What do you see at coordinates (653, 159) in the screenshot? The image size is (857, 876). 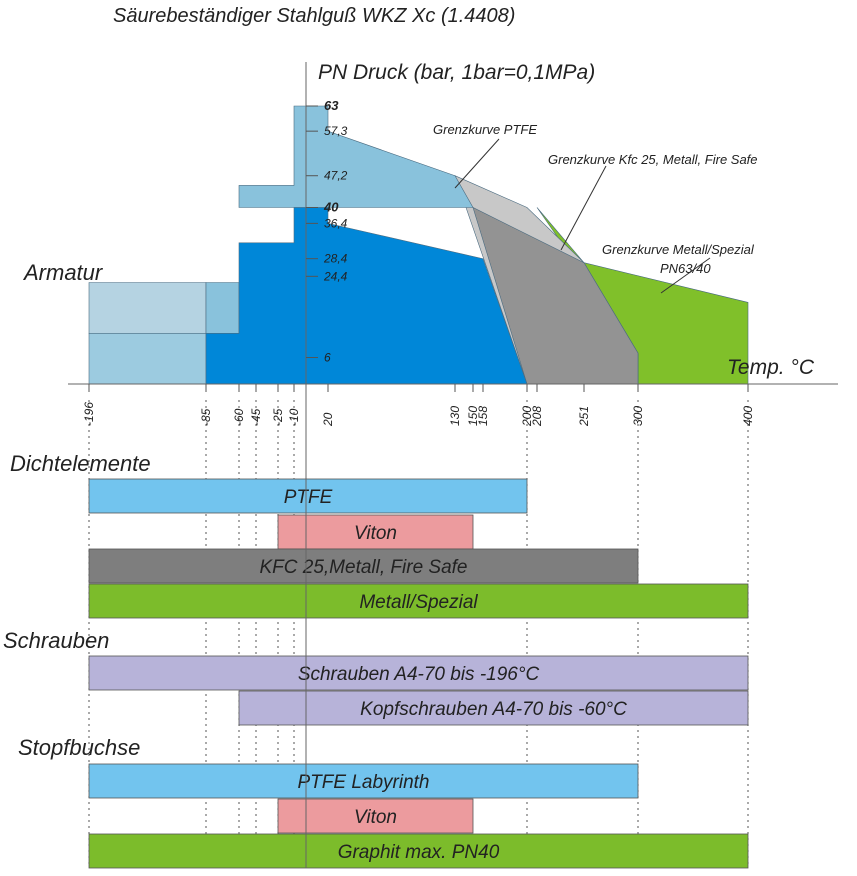 I see `annotation-label: Grenzkurve Kfc 25, Metall, Fire Safe` at bounding box center [653, 159].